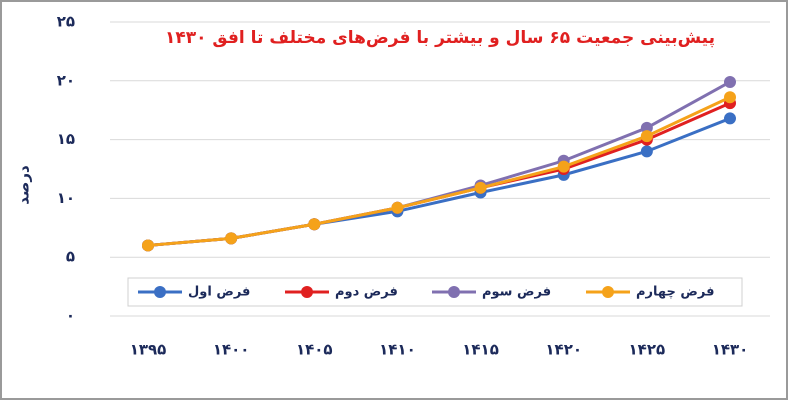 Image resolution: width=788 pixels, height=400 pixels. What do you see at coordinates (563, 350) in the screenshot?
I see `x-tick-label: ۱۴۲۰` at bounding box center [563, 350].